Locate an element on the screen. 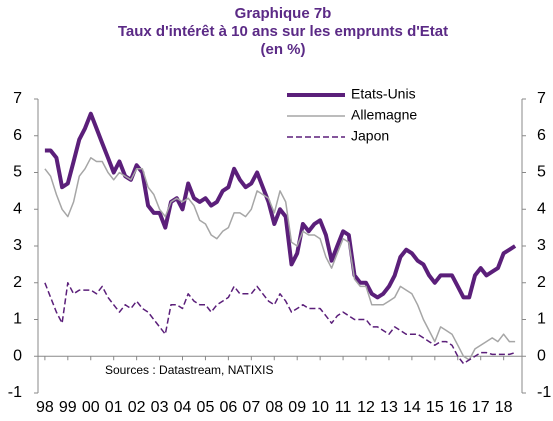 This screenshot has width=553, height=421. y2-tick-label: 4 is located at coordinates (541, 208).